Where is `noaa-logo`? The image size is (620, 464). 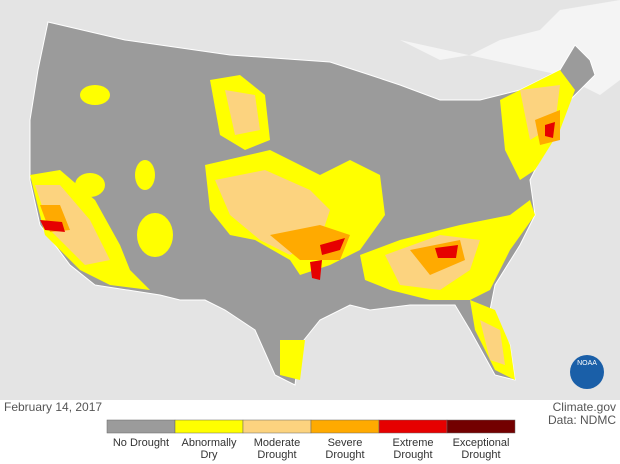 noaa-logo is located at coordinates (587, 372).